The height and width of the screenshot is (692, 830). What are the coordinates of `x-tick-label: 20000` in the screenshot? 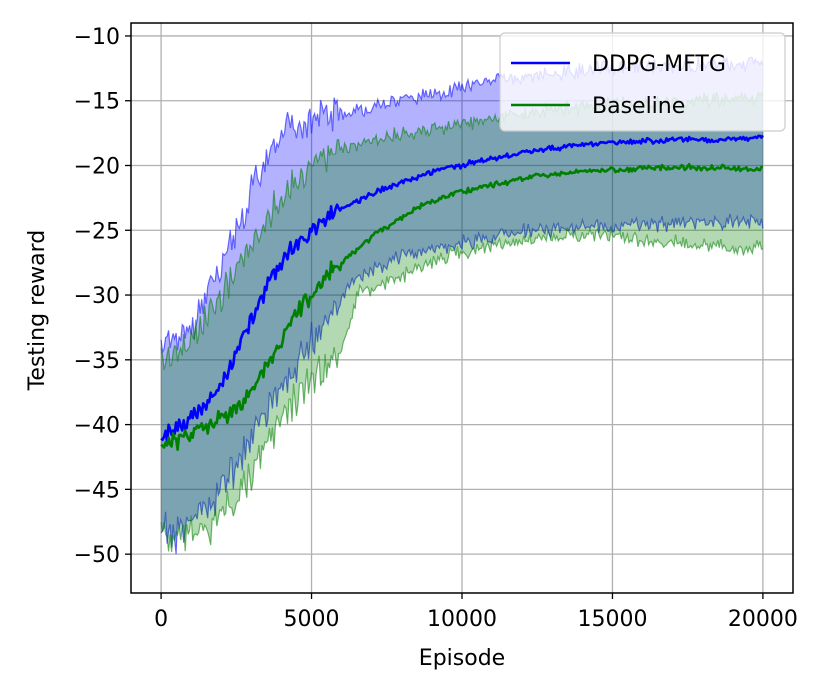 It's located at (763, 619).